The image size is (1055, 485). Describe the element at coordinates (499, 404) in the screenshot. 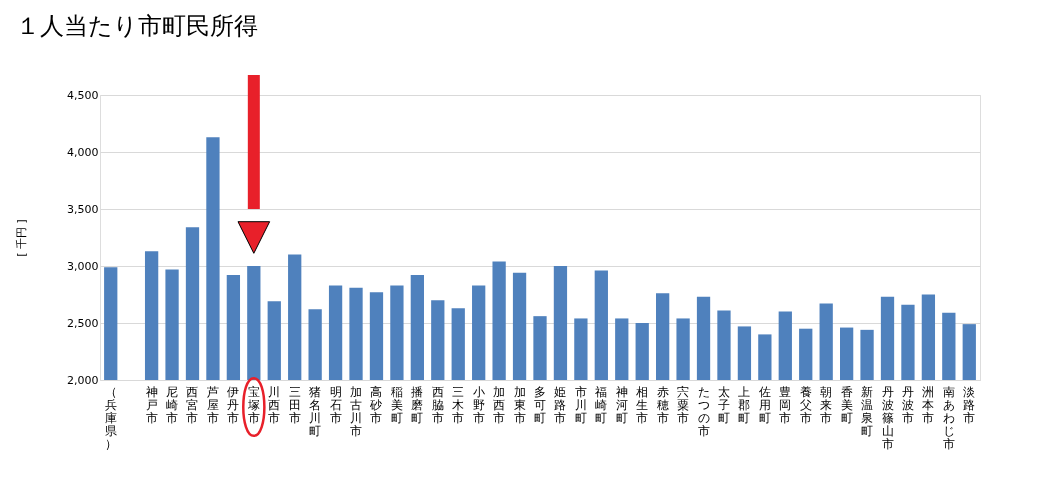

I see `x-tick-label: 加西市` at that location.